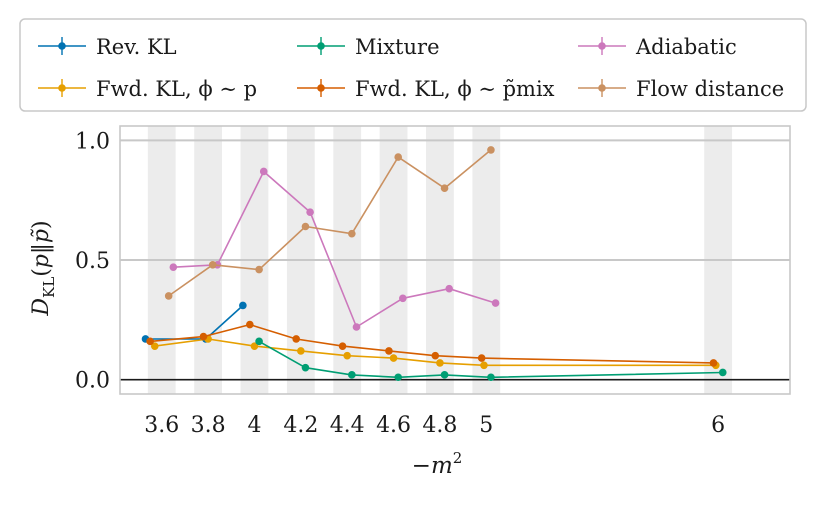 The image size is (831, 505). Describe the element at coordinates (437, 464) in the screenshot. I see `x-axis-label: −m2` at that location.